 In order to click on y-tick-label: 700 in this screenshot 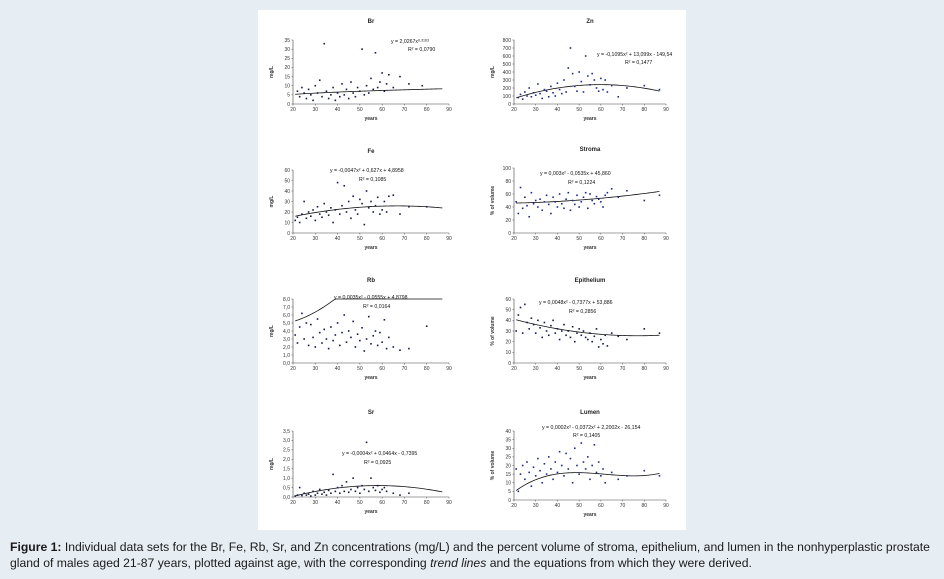, I will do `click(507, 49)`.